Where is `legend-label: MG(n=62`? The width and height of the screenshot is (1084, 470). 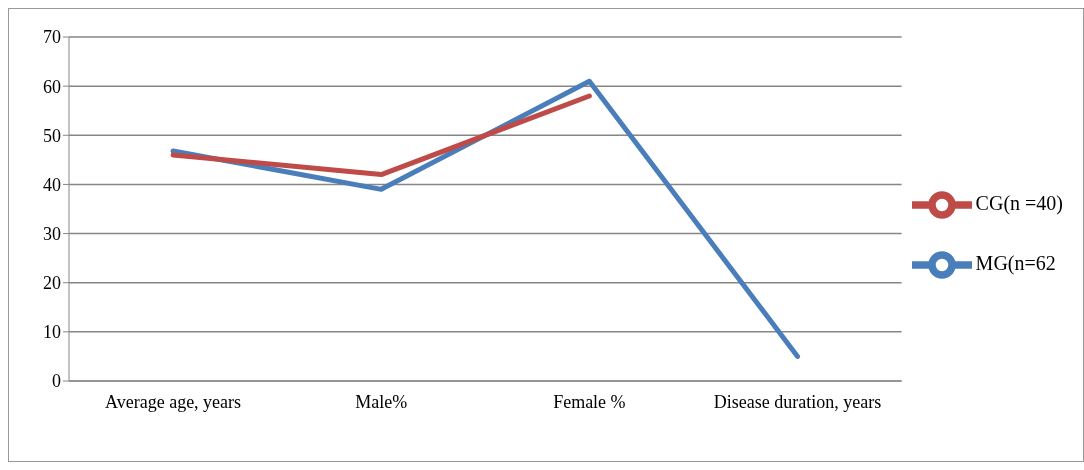 legend-label: MG(n=62 is located at coordinates (1015, 262).